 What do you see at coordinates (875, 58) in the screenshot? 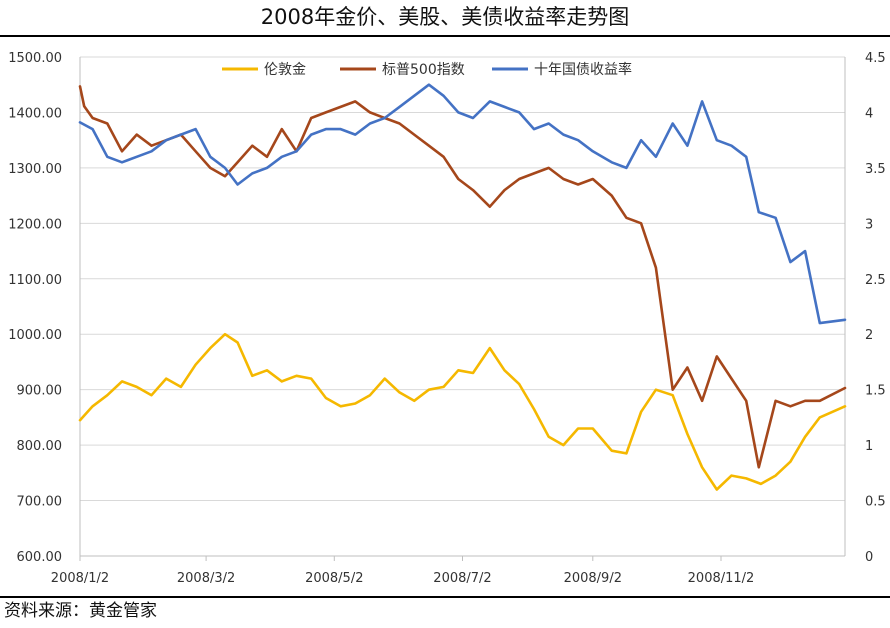
I see `right-tick-label: 4.5` at bounding box center [875, 58].